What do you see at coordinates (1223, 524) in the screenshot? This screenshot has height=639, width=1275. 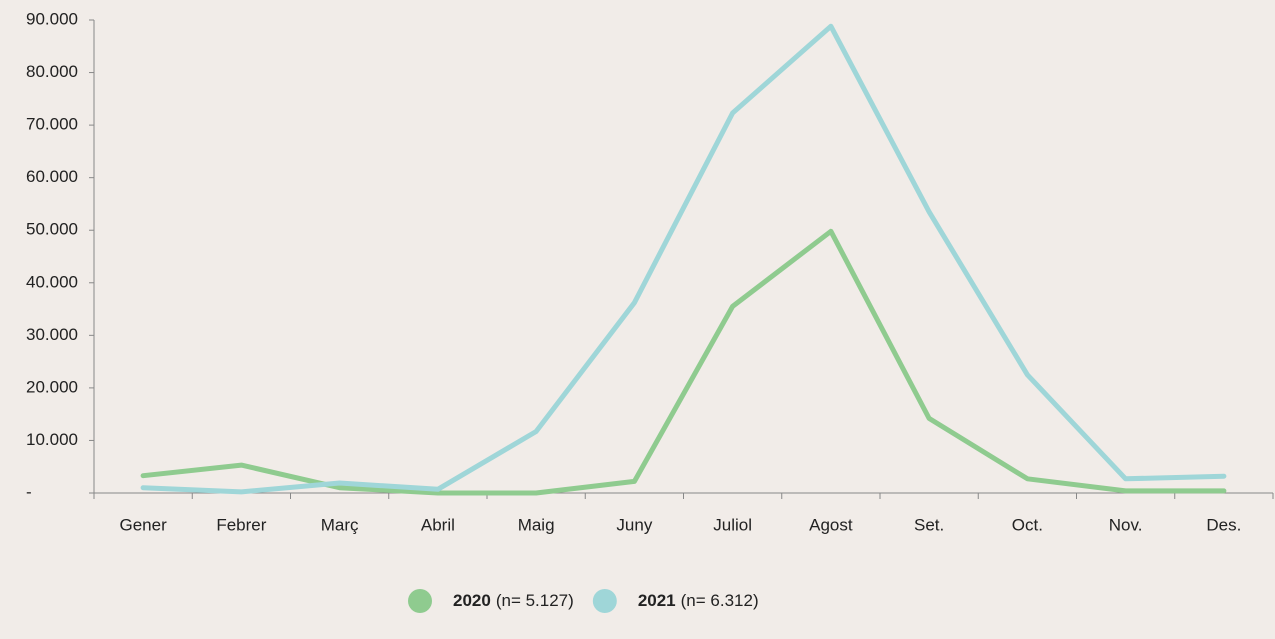 I see `x-tick-label: Des.` at bounding box center [1223, 524].